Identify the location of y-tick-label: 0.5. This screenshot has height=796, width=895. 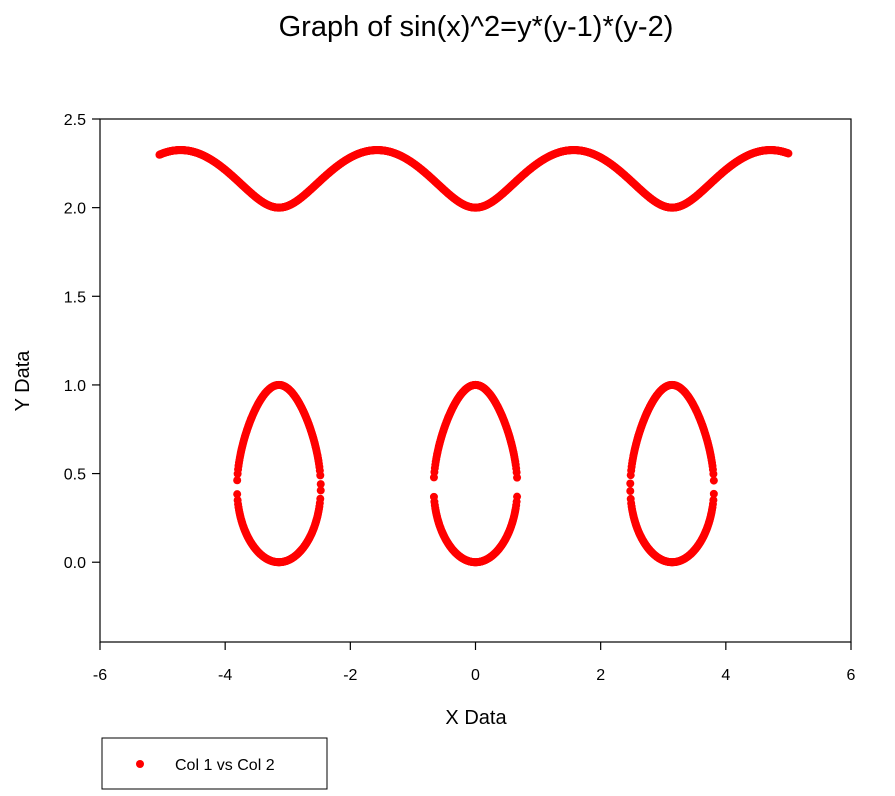
(75, 475).